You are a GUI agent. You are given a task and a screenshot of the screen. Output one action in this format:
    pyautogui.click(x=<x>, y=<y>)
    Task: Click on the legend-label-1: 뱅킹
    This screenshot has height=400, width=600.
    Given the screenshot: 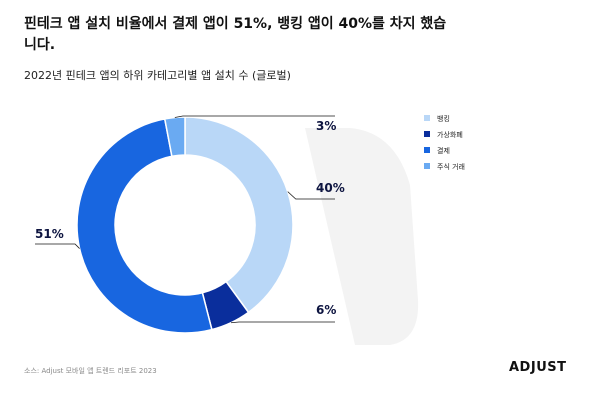 What is the action you would take?
    pyautogui.click(x=443, y=118)
    